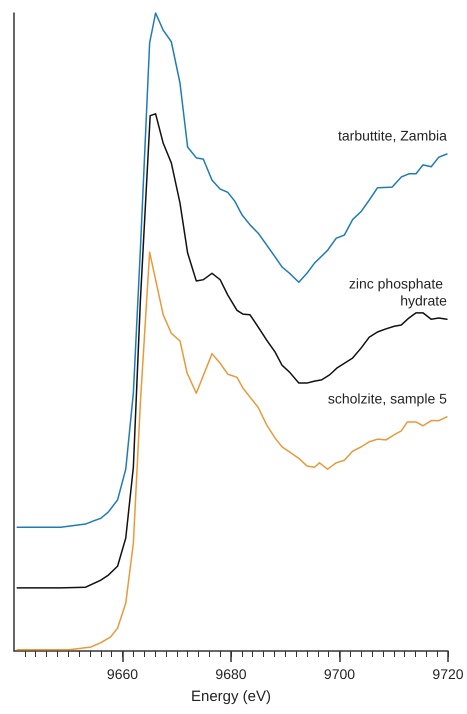 The height and width of the screenshot is (714, 467). What do you see at coordinates (448, 674) in the screenshot?
I see `x-tick-label: 9720` at bounding box center [448, 674].